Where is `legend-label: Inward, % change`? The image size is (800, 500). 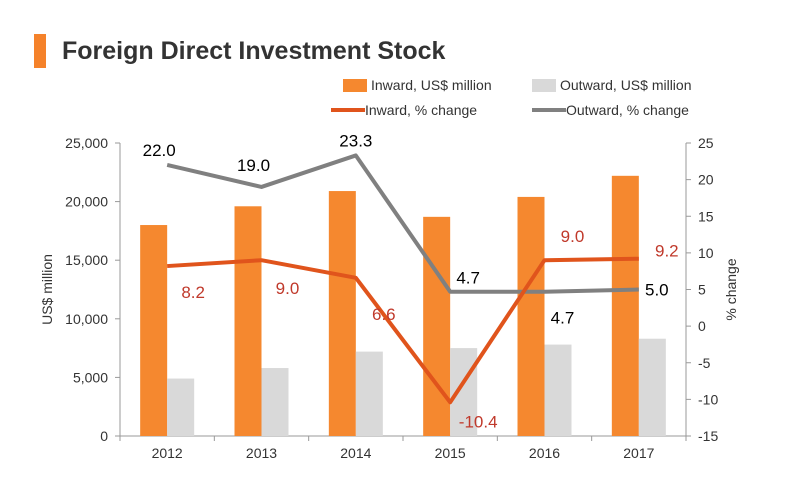
legend-label: Inward, % change is located at coordinates (421, 110).